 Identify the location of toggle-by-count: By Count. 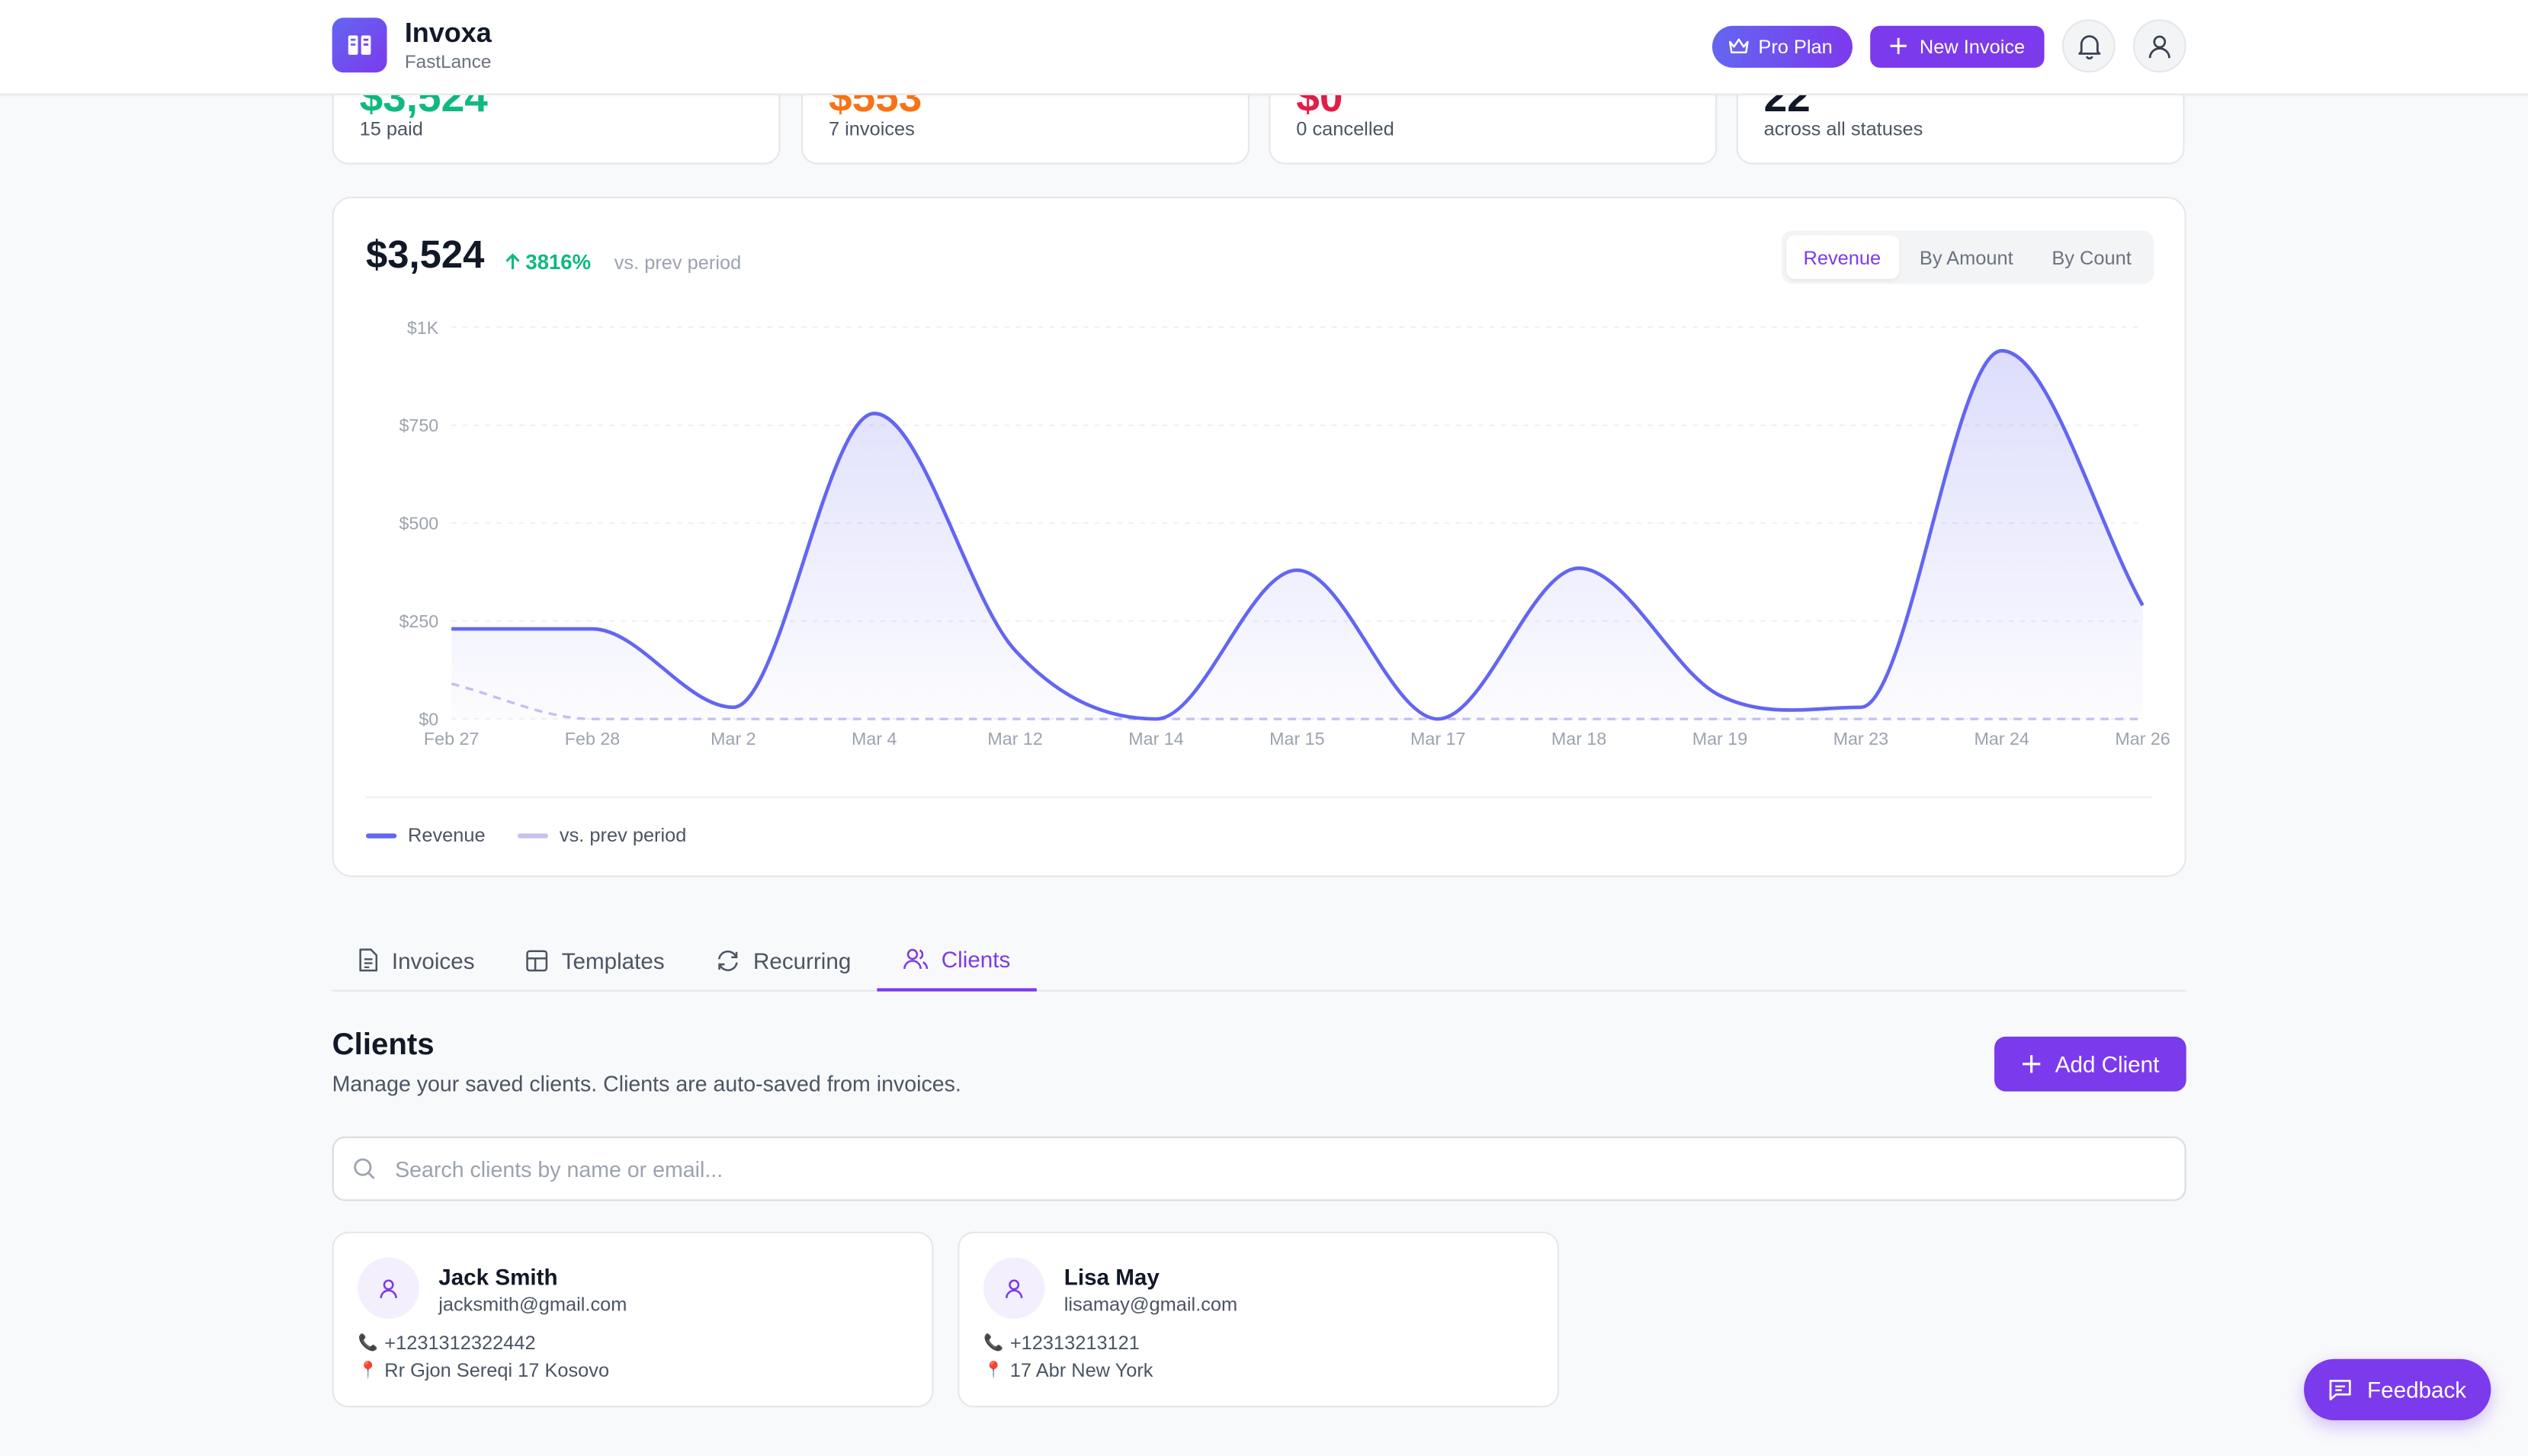
(2092, 257).